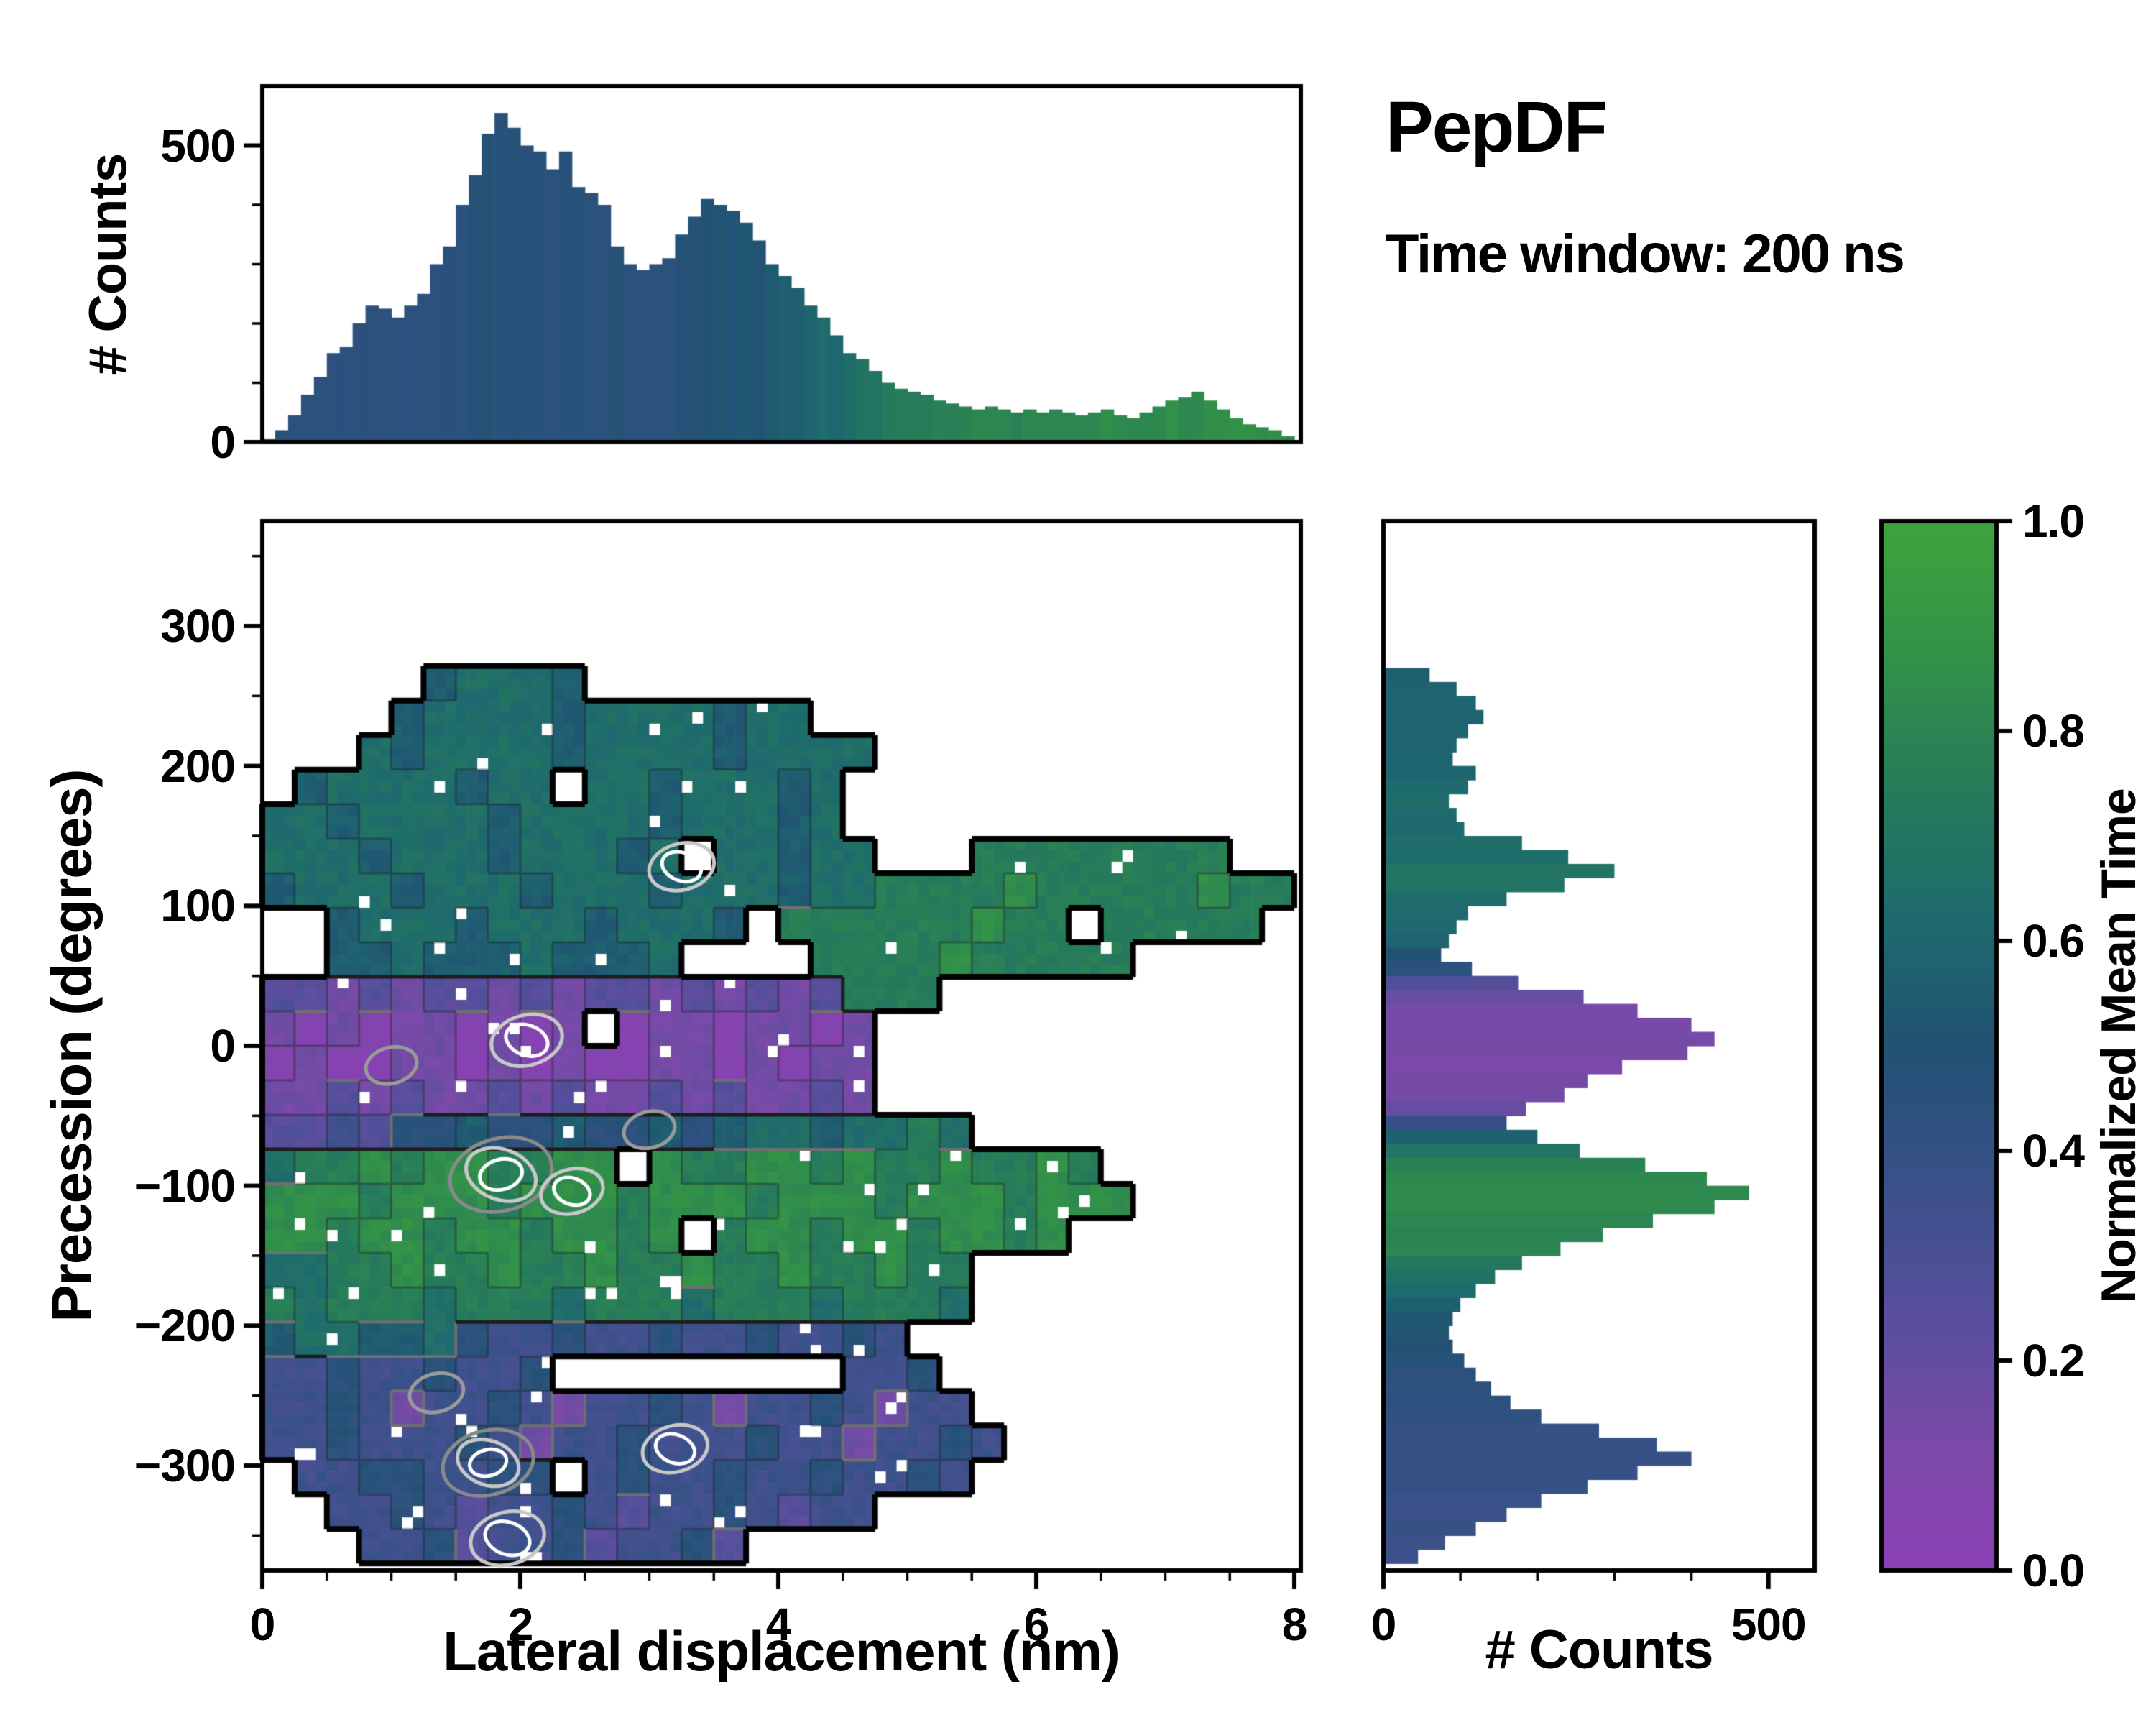 The width and height of the screenshot is (2156, 1725). Describe the element at coordinates (108, 264) in the screenshot. I see `top-hist-y-axis-label: # Counts` at that location.